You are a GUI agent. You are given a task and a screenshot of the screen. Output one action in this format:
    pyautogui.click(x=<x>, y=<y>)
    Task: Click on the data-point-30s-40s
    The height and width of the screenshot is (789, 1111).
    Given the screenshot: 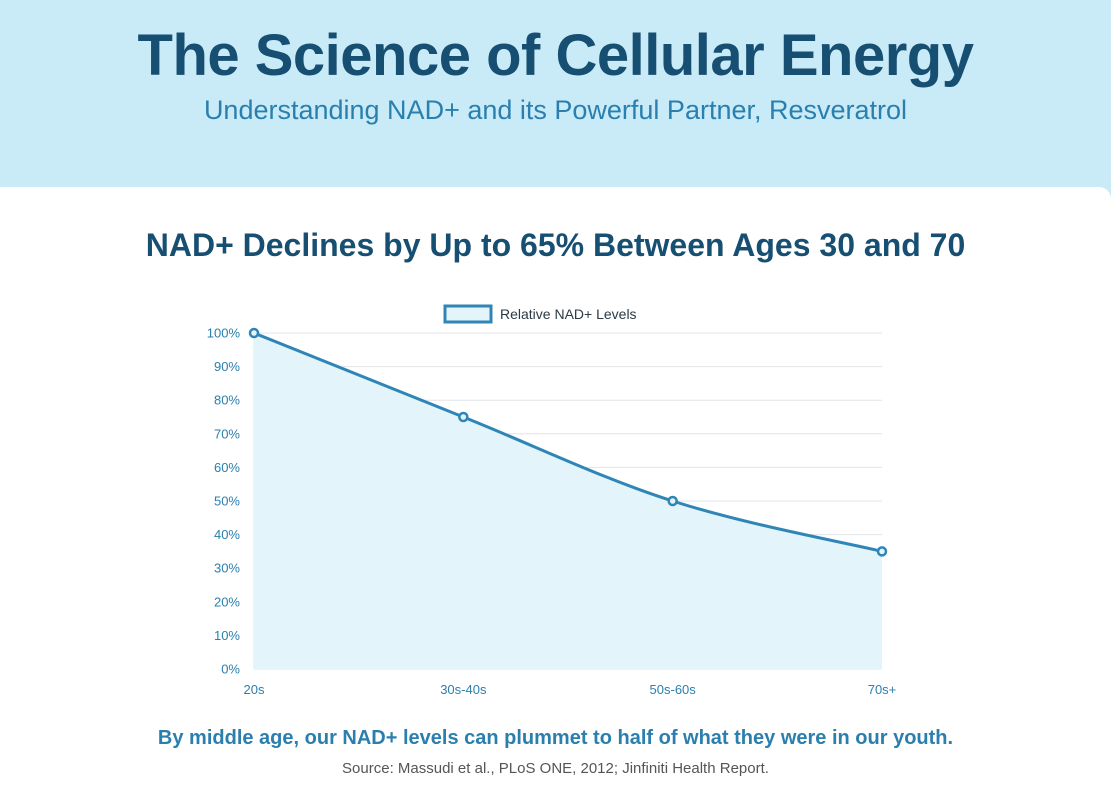 What is the action you would take?
    pyautogui.click(x=463, y=417)
    